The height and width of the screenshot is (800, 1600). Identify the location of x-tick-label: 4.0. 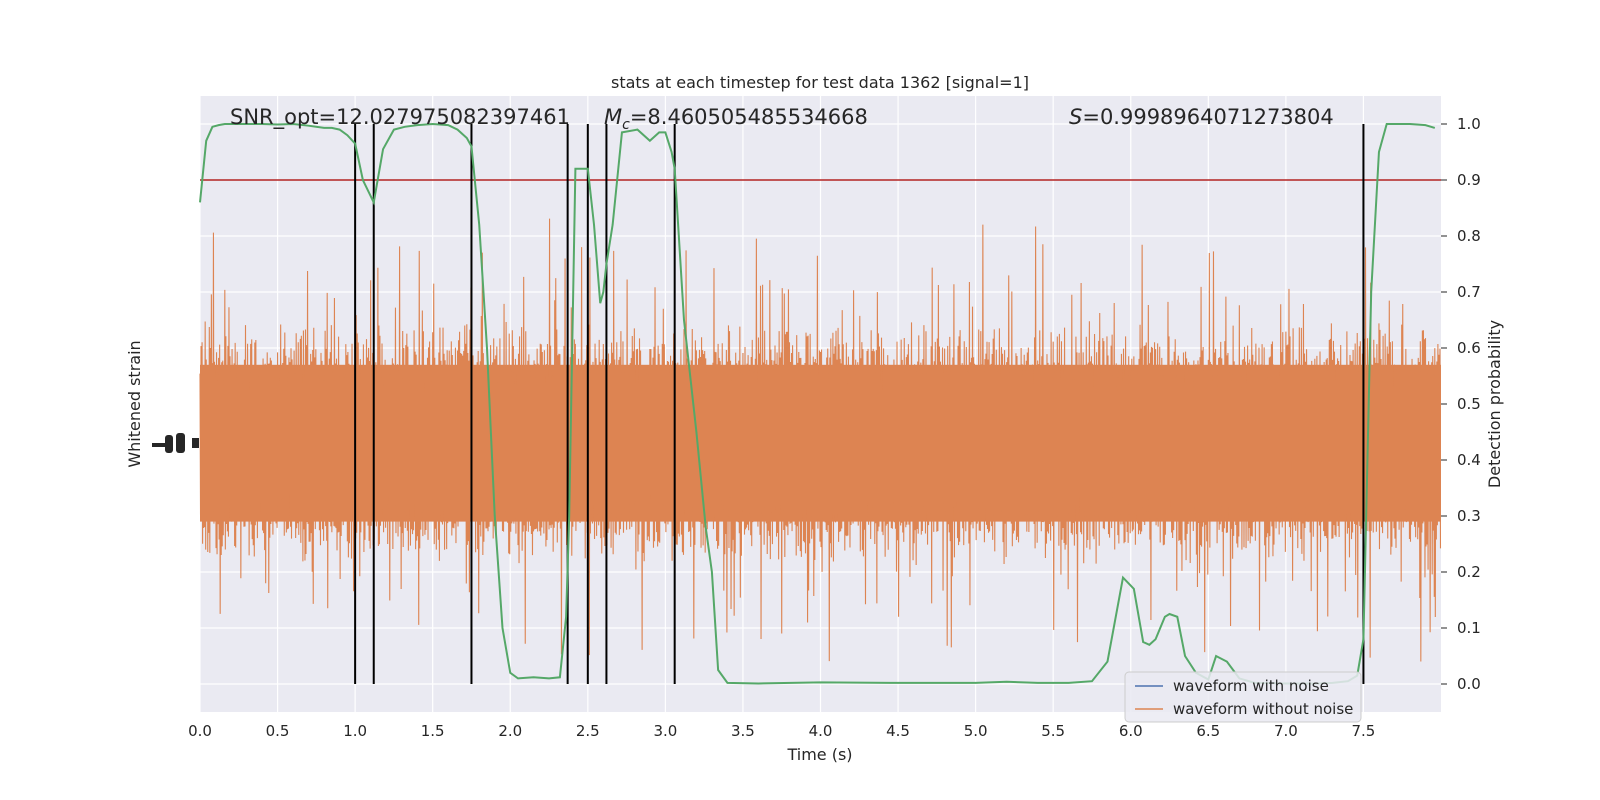
(821, 731).